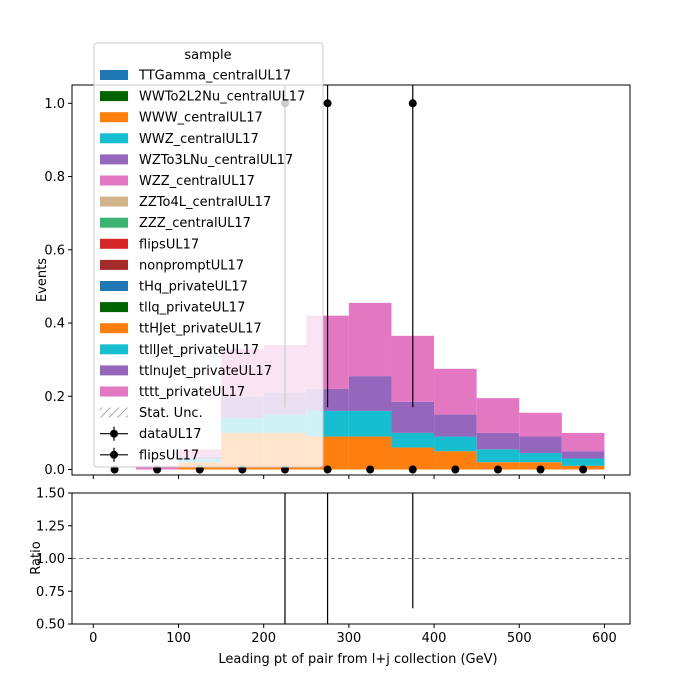  I want to click on ratio-ytick-label-2: 1.00, so click(50, 559).